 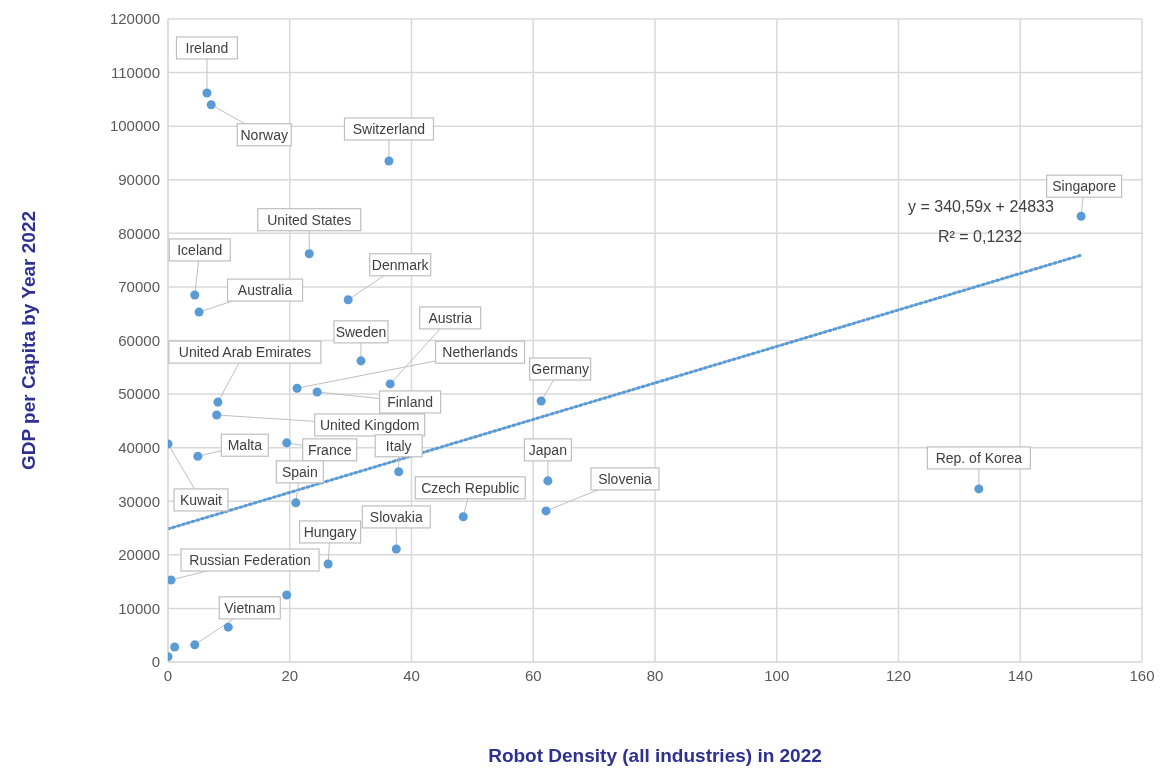 I want to click on annotation: Russian Federation, so click(x=250, y=560).